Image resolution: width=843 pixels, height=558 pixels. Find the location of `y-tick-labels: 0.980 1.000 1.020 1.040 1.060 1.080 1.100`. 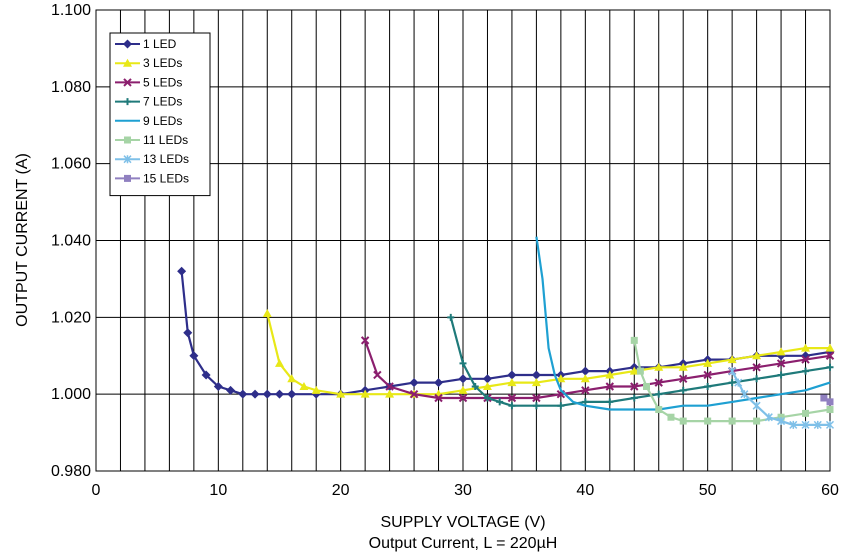

y-tick-labels: 0.980 1.000 1.020 1.040 1.060 1.080 1.100 is located at coordinates (71, 241).